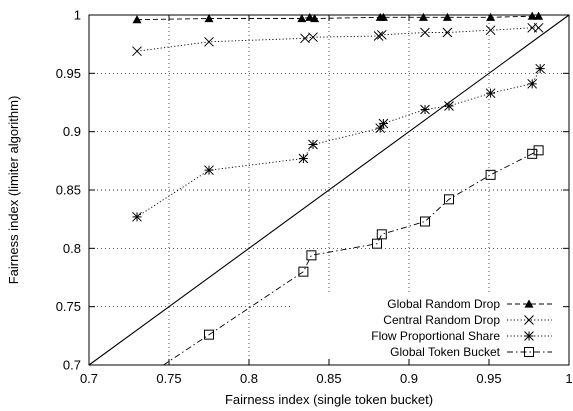  I want to click on y-tick-label: 0.75, so click(68, 306).